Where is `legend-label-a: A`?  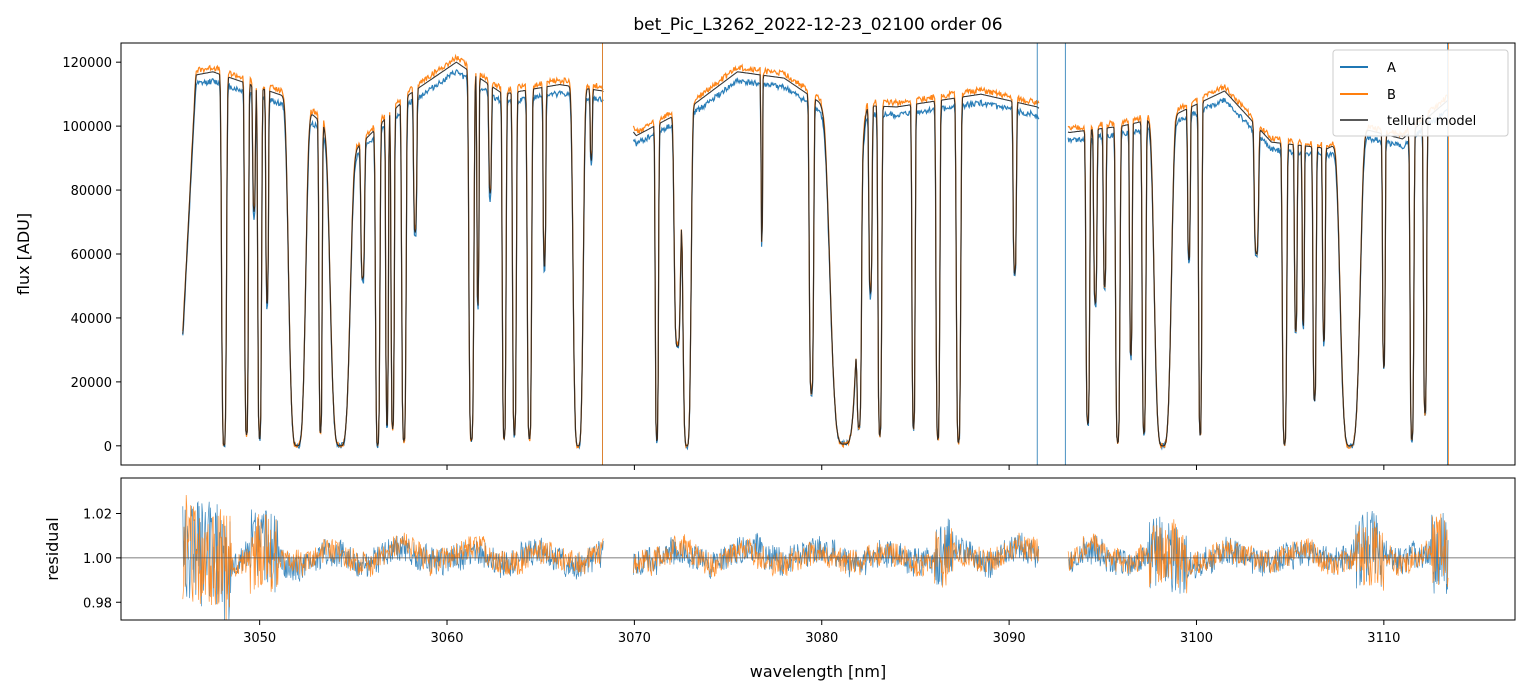
legend-label-a: A is located at coordinates (1391, 68).